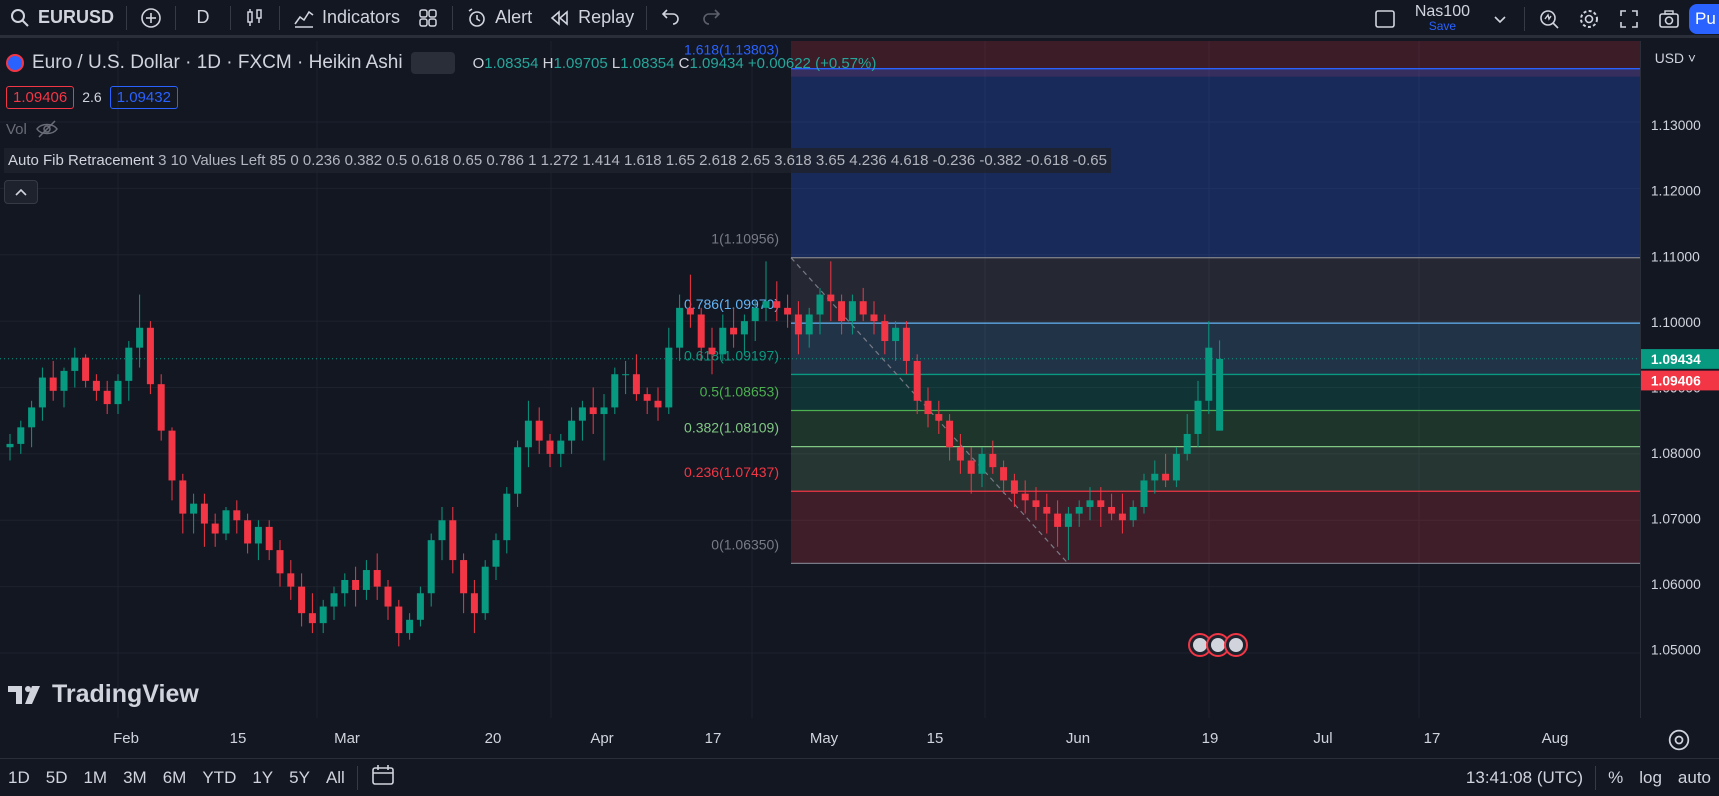 Image resolution: width=1719 pixels, height=796 pixels. Describe the element at coordinates (1629, 19) in the screenshot. I see `fullscreen-button` at that location.